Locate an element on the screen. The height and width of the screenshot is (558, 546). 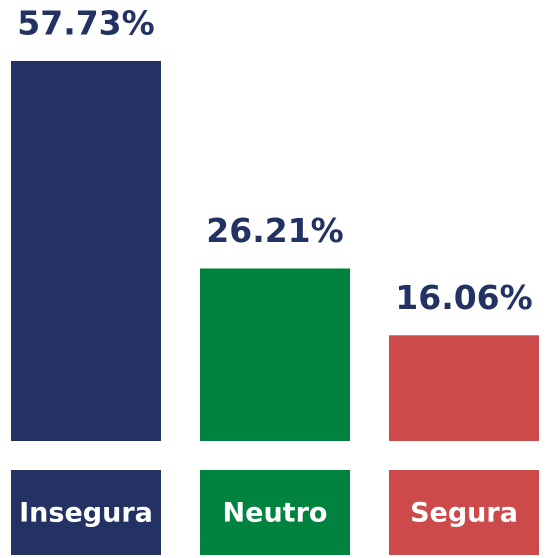
category-label: Insegura is located at coordinates (86, 513).